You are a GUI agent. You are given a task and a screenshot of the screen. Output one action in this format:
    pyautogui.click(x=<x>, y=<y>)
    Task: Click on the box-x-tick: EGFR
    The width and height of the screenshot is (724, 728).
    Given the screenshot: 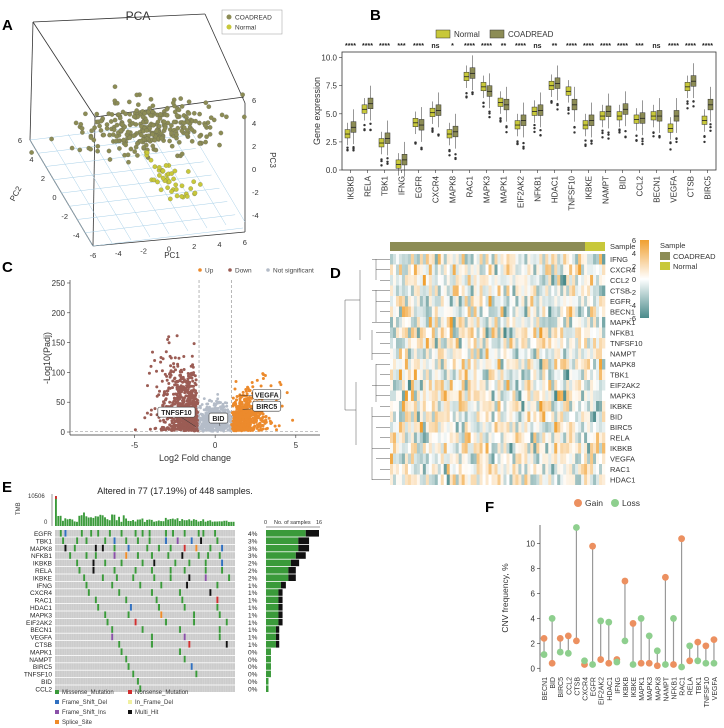 What is the action you would take?
    pyautogui.click(x=419, y=187)
    